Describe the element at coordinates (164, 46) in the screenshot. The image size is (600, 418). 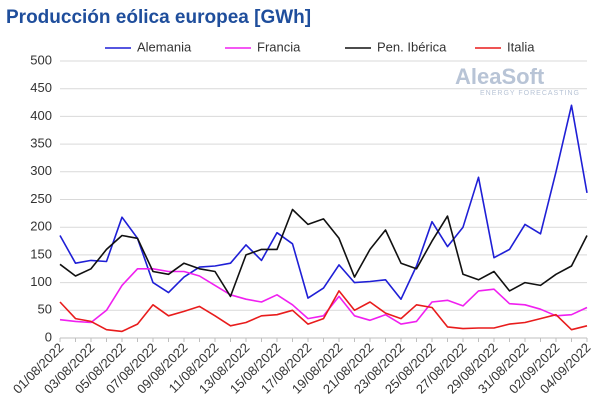
I see `legend-label: Alemania` at that location.